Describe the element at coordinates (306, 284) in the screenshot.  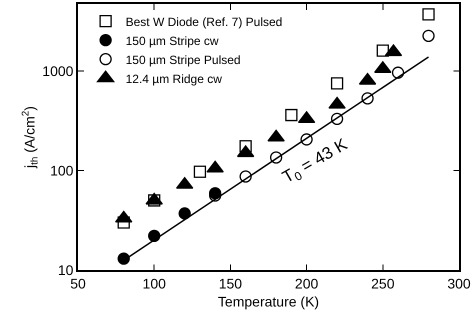
I see `x-tick-label: 200` at that location.